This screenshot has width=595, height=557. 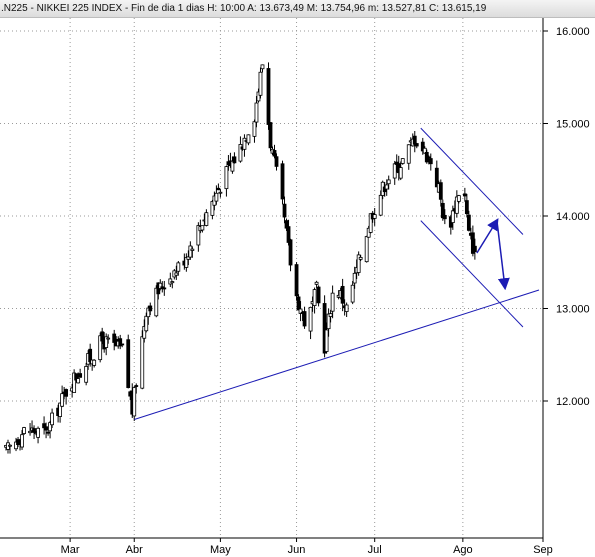 I want to click on x-tick-label: Jul, so click(x=375, y=550).